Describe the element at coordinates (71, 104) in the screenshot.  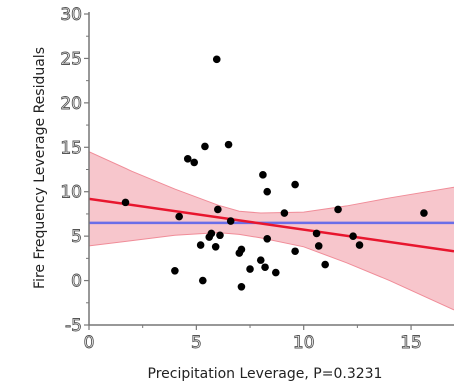
I see `y-tick-label: 20` at that location.